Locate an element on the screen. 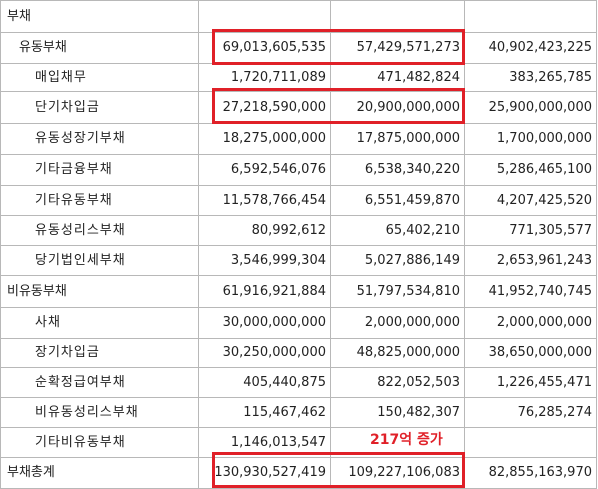 This screenshot has height=489, width=598. value-col-3: 383,265,785 is located at coordinates (531, 78).